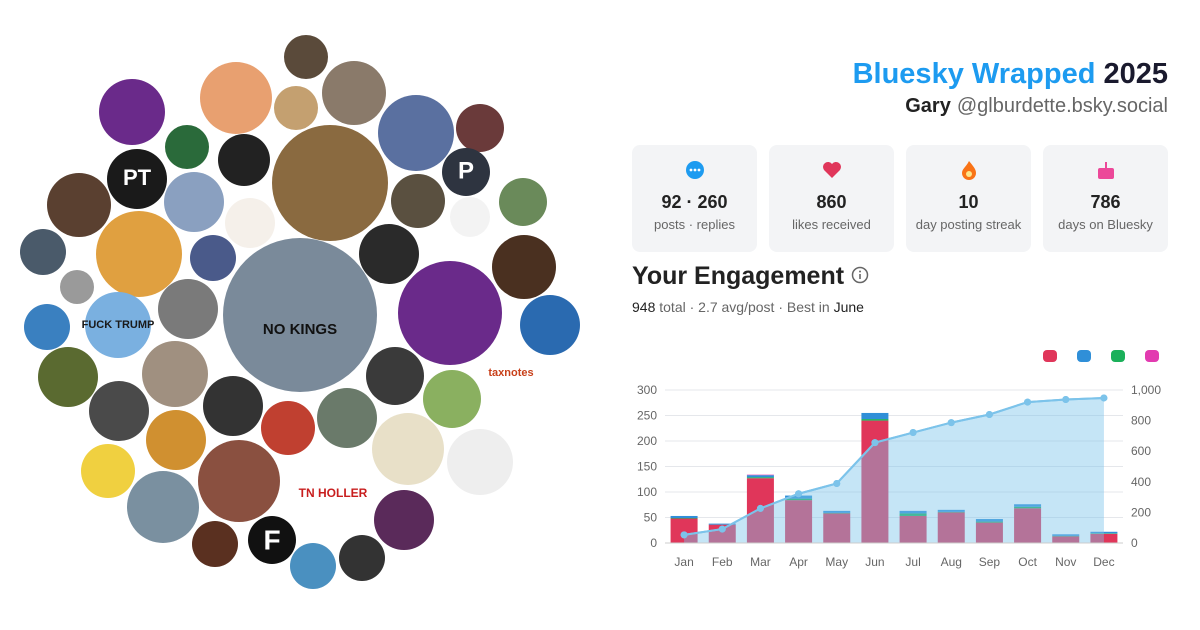  I want to click on y-tick-label: 0, so click(653, 543).